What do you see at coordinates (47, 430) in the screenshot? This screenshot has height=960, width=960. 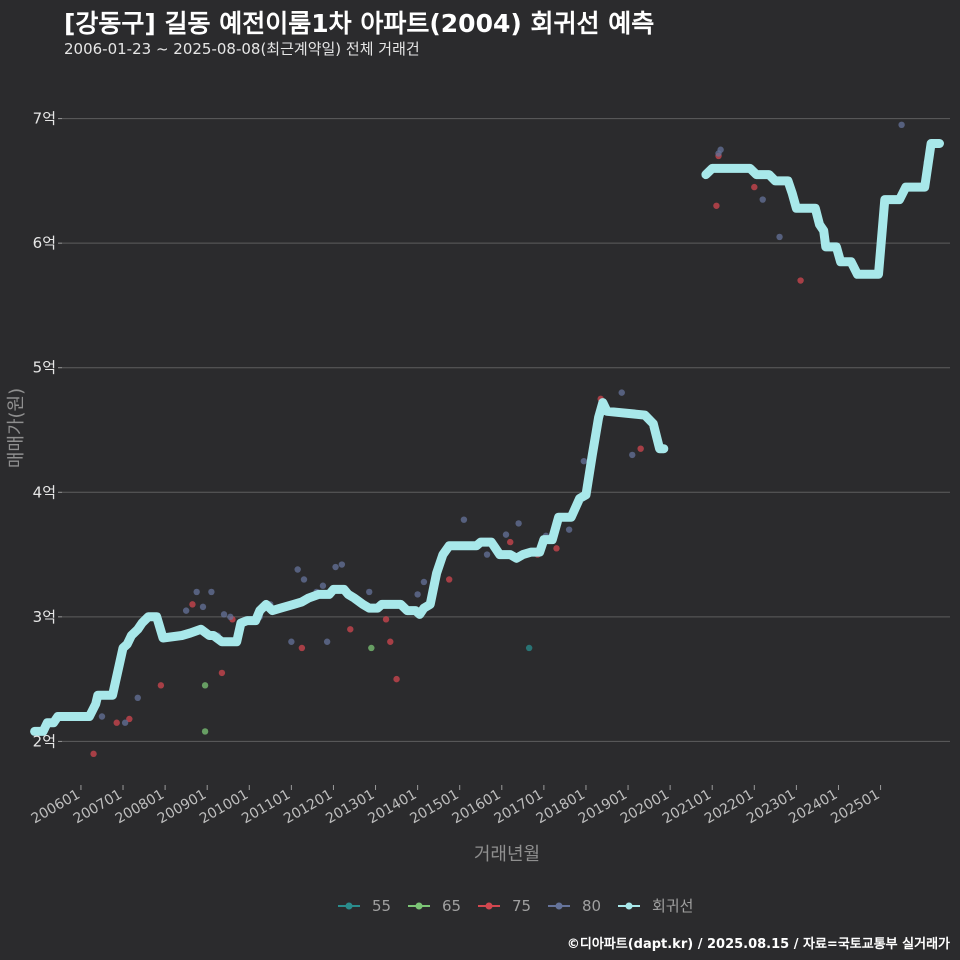 I see `y-axis: 2억 3억 4억 5억 6억 7억` at bounding box center [47, 430].